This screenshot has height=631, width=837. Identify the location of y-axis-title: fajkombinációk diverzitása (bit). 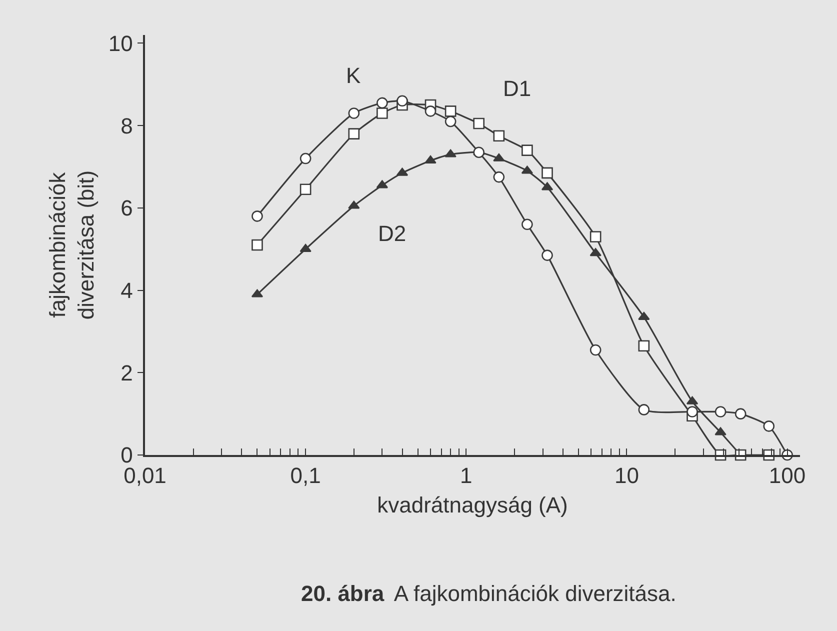
(72, 245).